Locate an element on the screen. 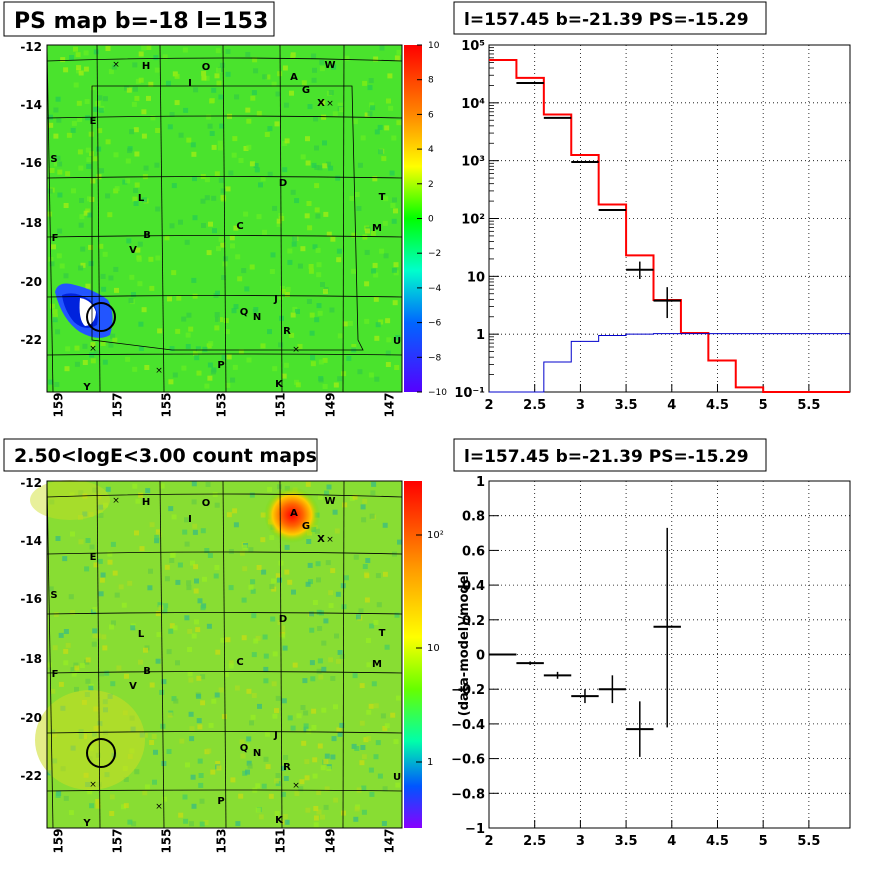  source-label-v: V is located at coordinates (133, 686).